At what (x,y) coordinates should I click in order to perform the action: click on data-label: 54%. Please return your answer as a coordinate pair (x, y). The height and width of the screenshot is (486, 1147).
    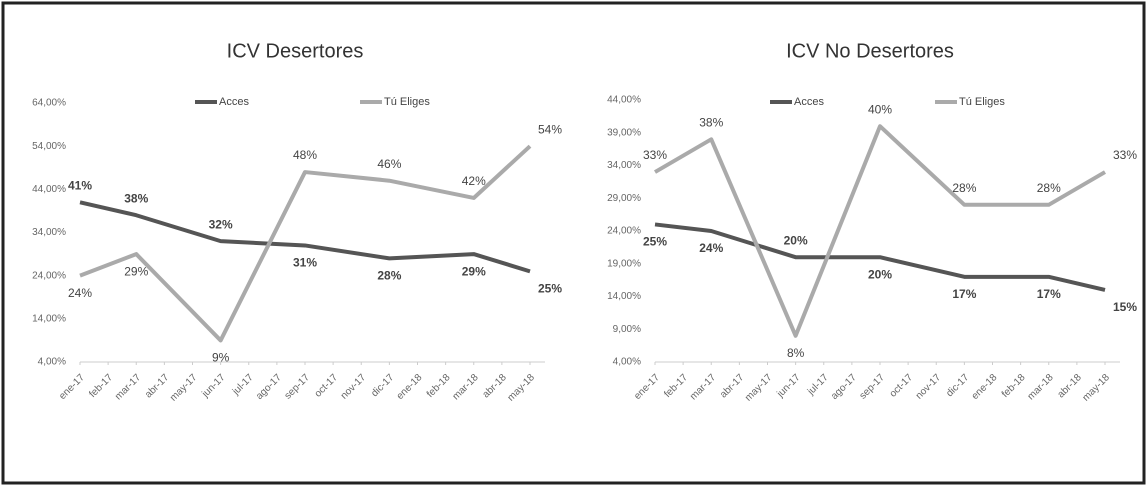
    Looking at the image, I should click on (550, 129).